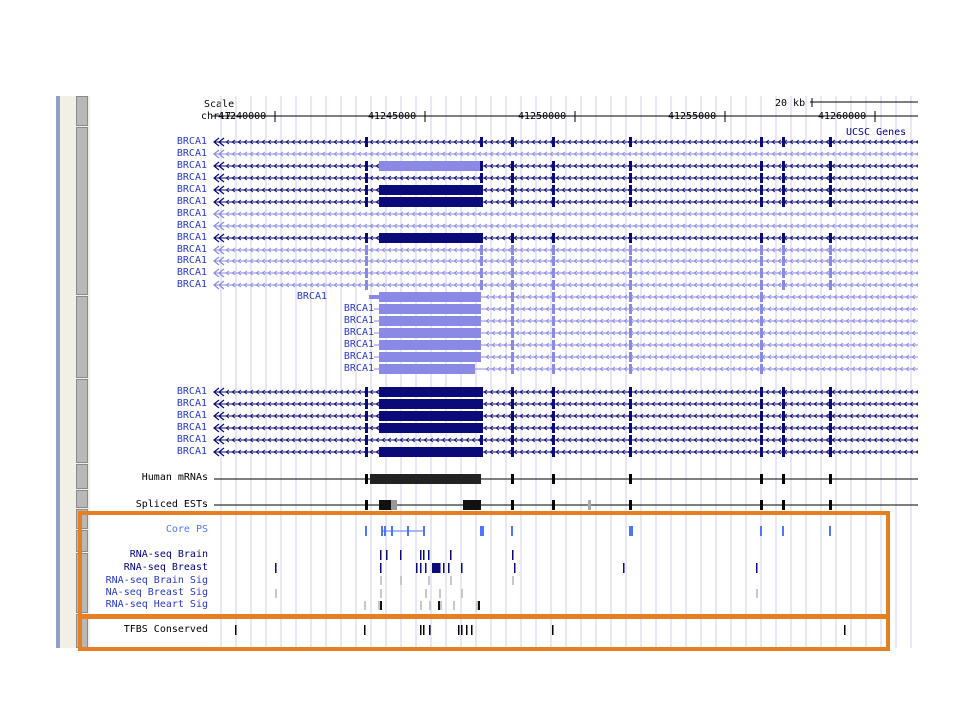 The width and height of the screenshot is (960, 720). I want to click on rnaseq-breast-mark, so click(426, 568).